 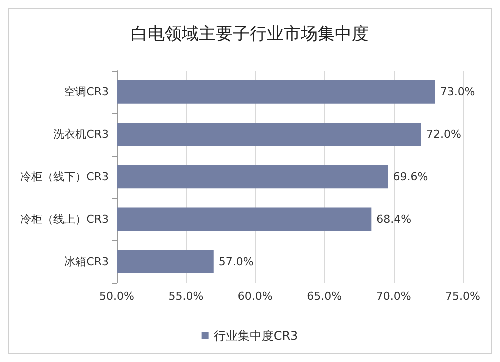 What do you see at coordinates (256, 336) in the screenshot?
I see `legend-label: 行业集中度CR3` at bounding box center [256, 336].